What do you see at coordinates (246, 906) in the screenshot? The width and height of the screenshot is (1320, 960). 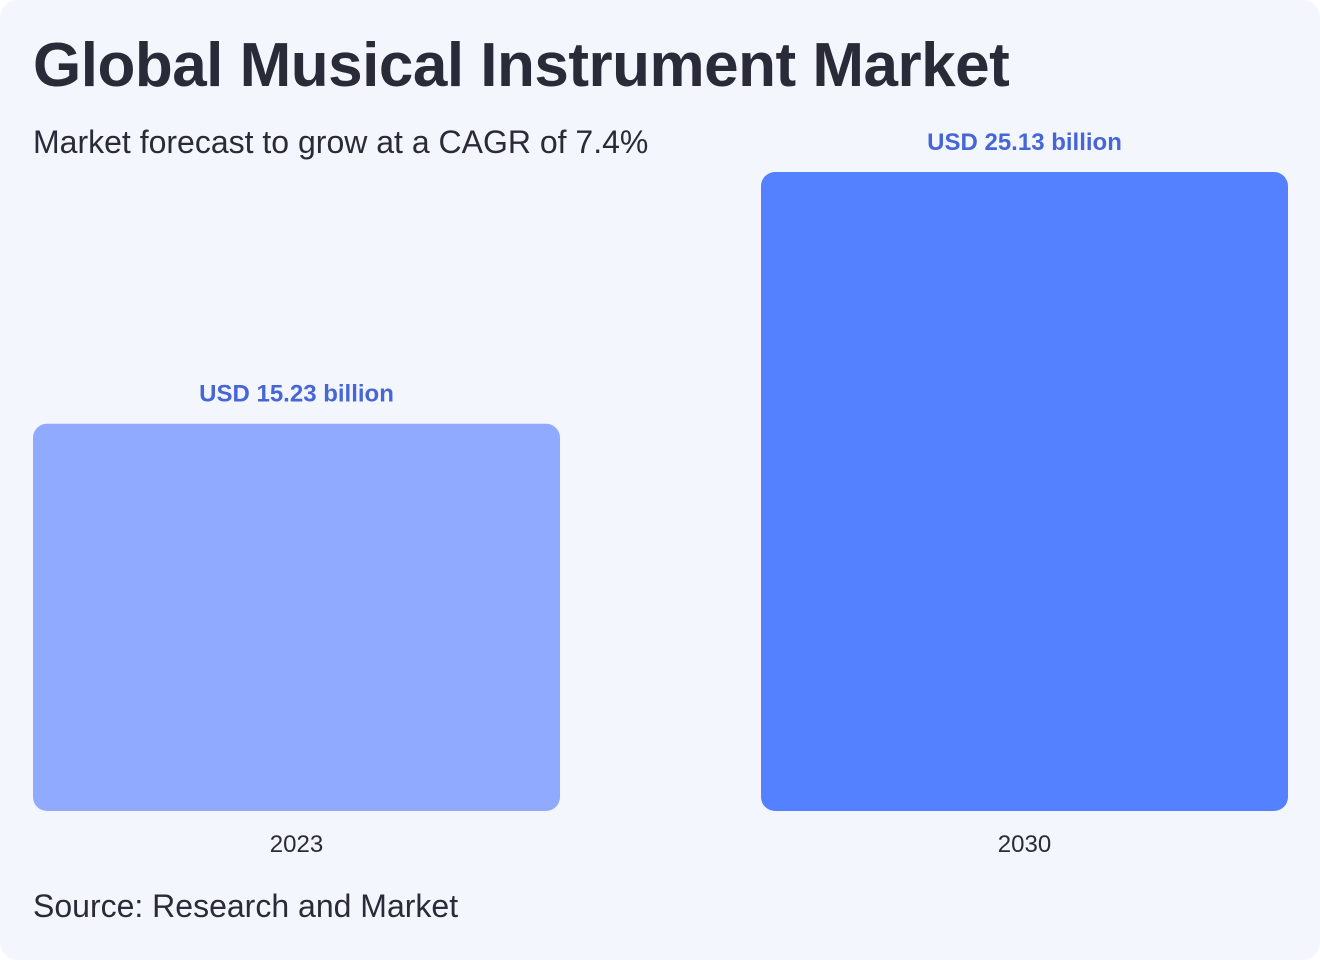 I see `source-note: Source: Research and Market` at bounding box center [246, 906].